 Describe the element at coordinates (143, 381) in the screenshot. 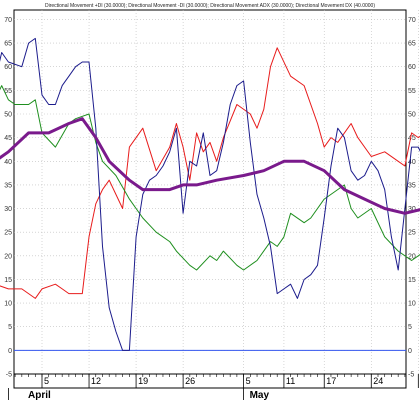

I see `x-tick-label: 19` at that location.